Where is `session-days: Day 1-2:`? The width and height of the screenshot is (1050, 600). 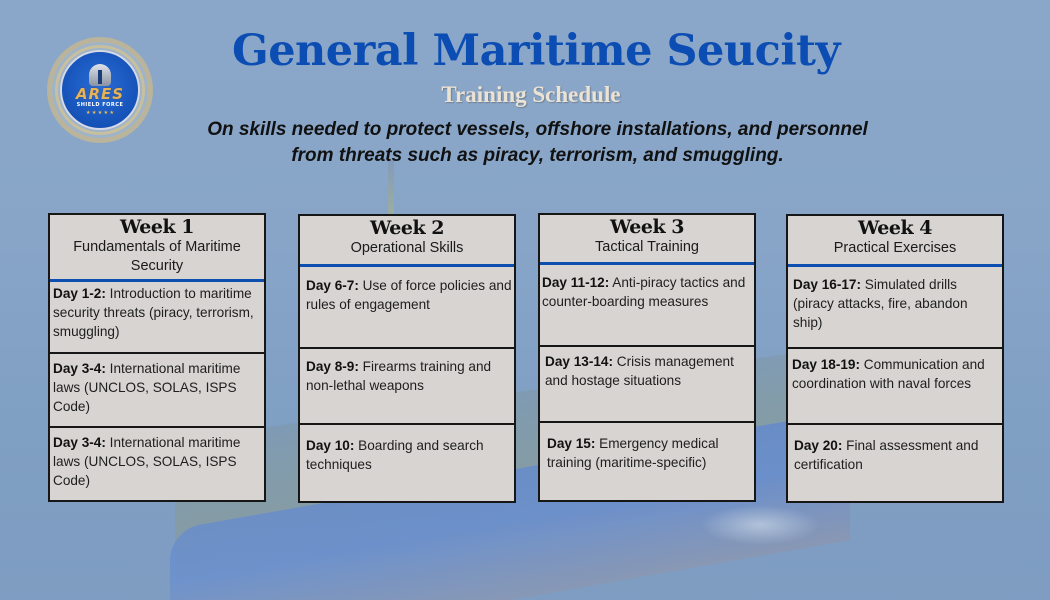 session-days: Day 1-2: is located at coordinates (79, 293).